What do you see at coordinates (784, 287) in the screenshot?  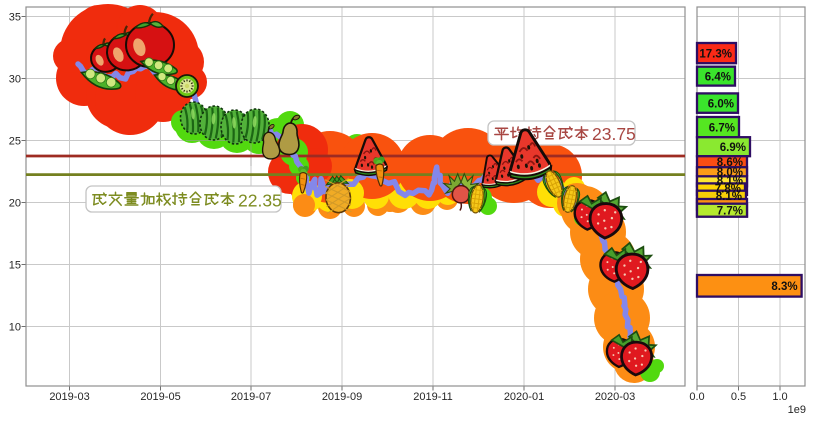 I see `svg-text: 8.3%` at bounding box center [784, 287].